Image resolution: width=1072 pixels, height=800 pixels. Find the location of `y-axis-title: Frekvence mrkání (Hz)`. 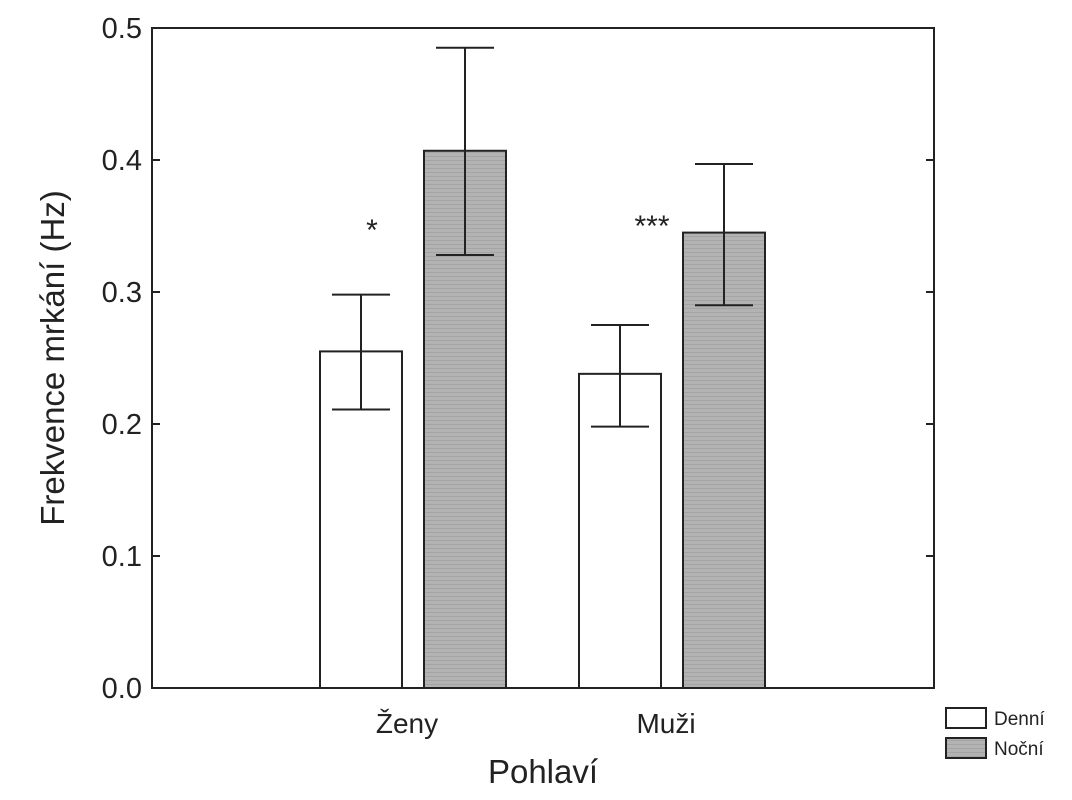

y-axis-title: Frekvence mrkání (Hz) is located at coordinates (52, 358).